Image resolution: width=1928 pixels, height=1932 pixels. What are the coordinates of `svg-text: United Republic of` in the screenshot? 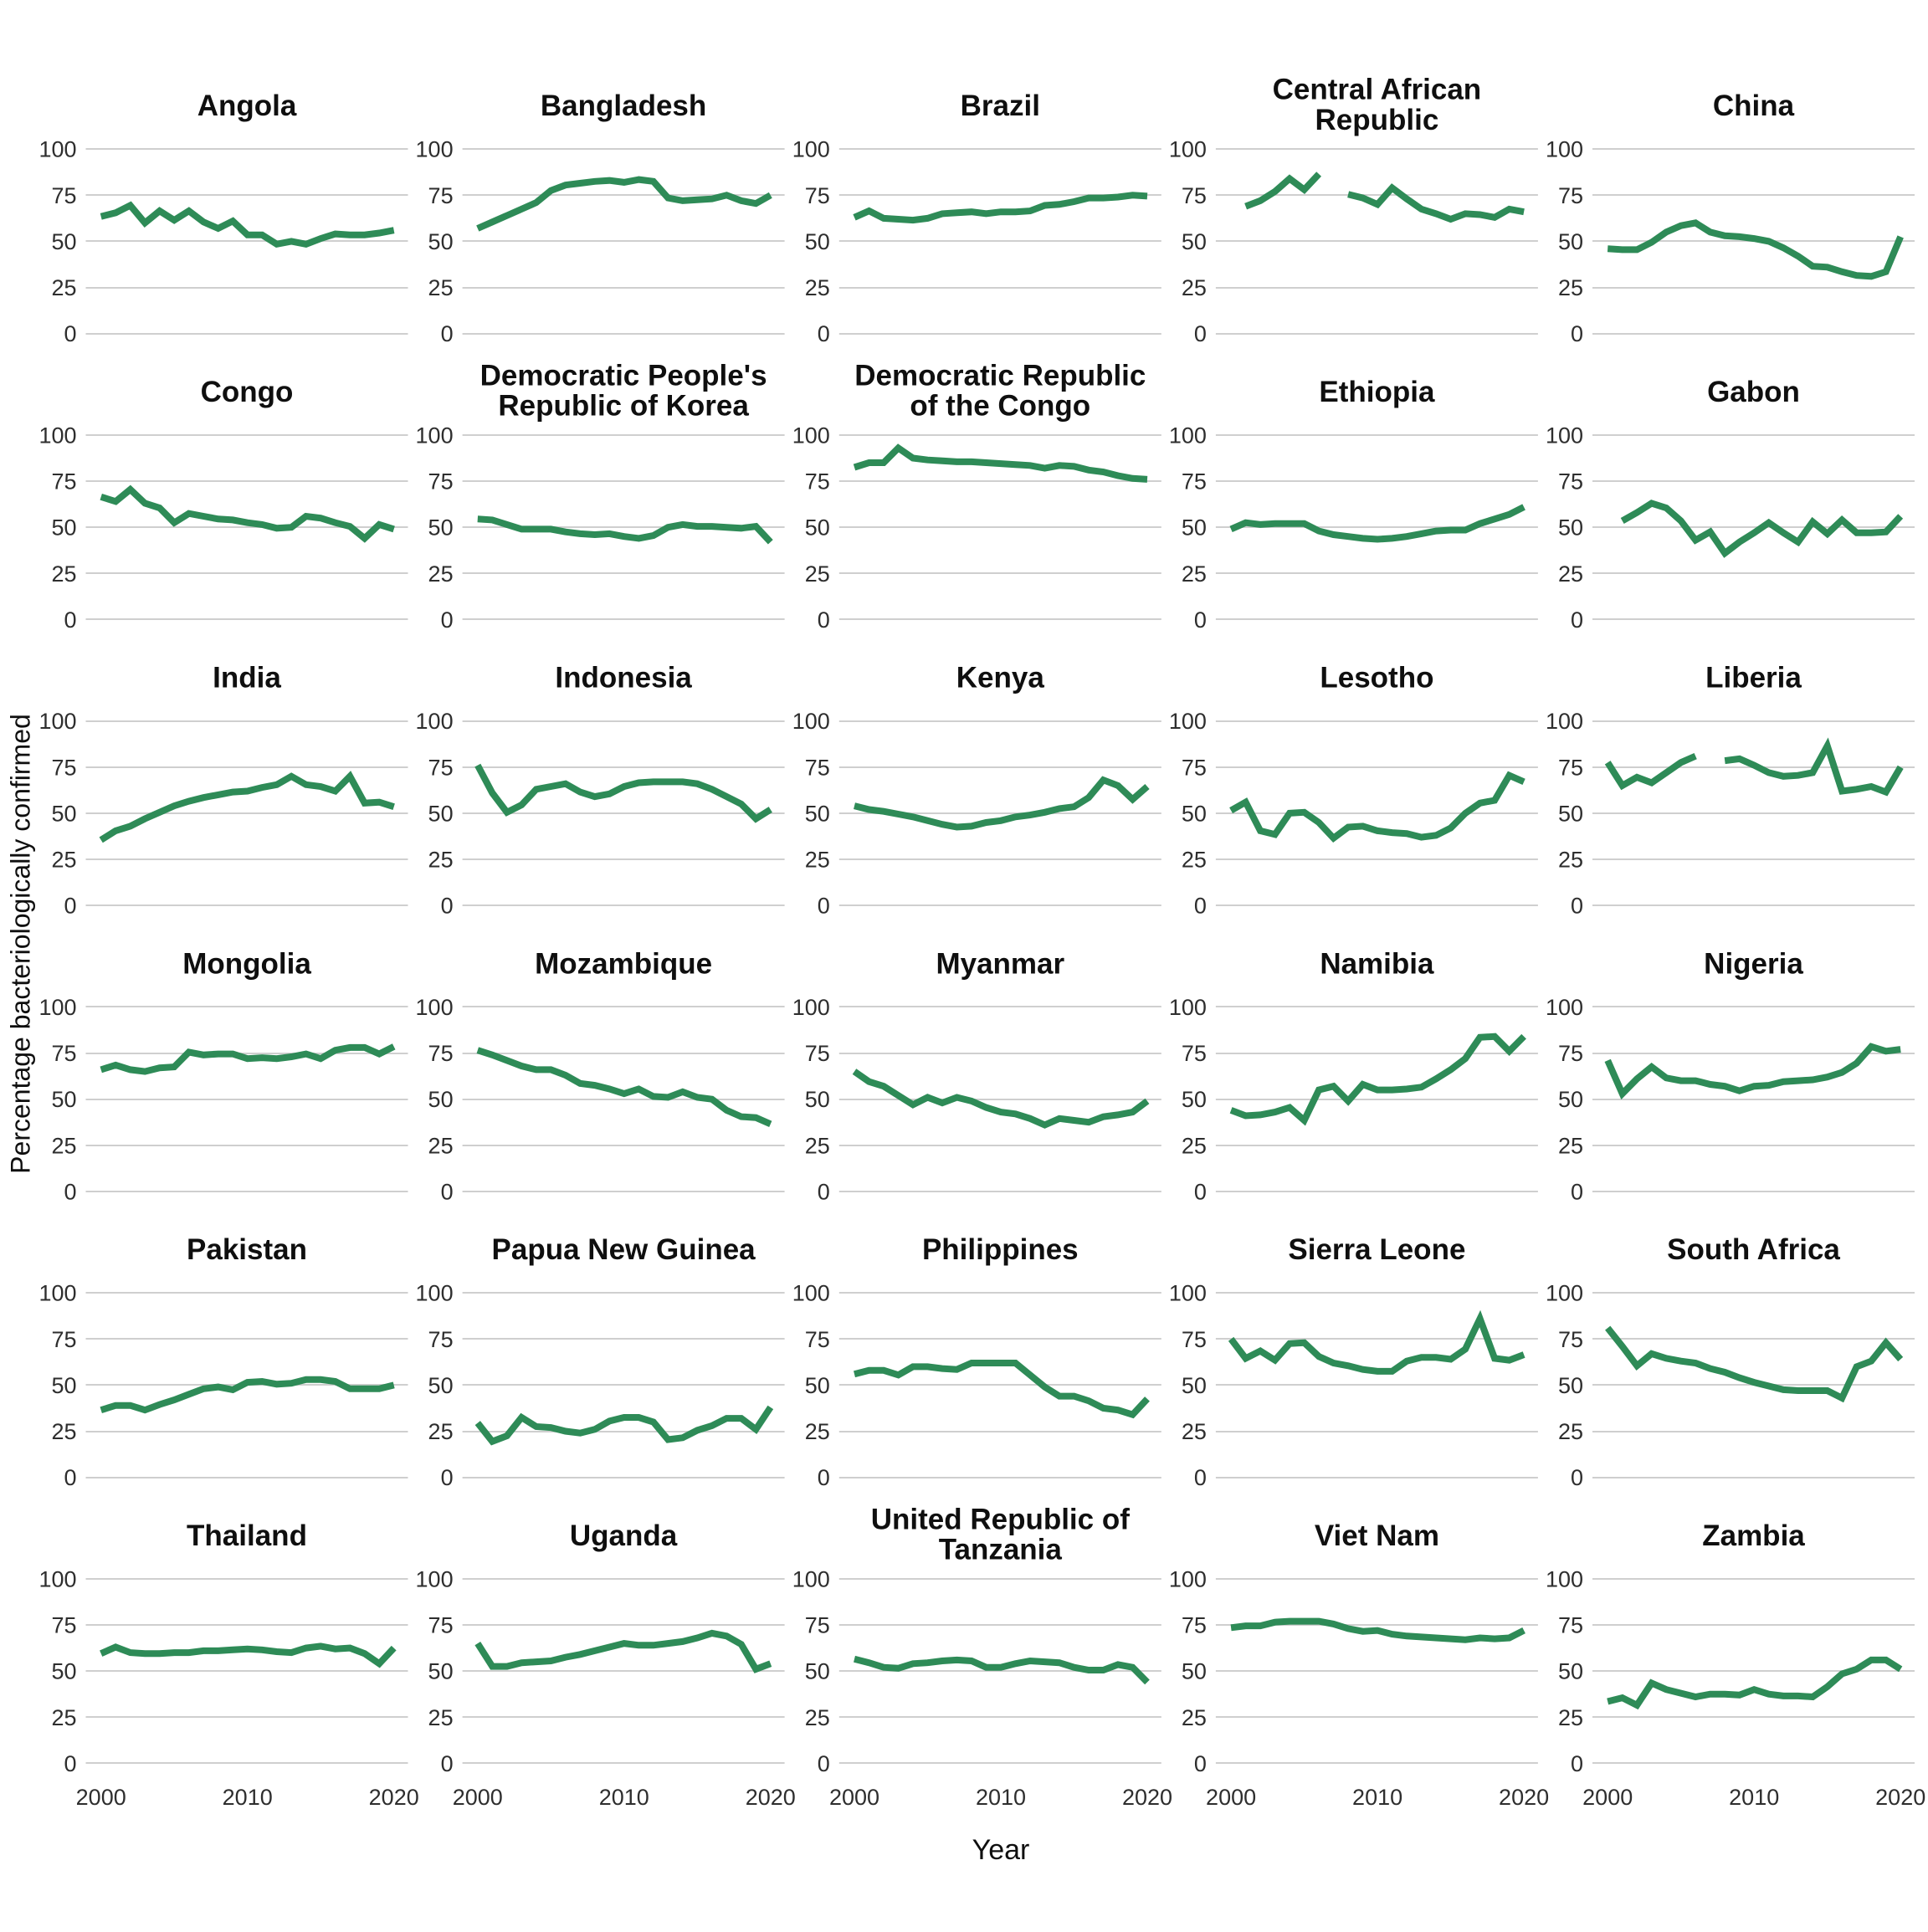 It's located at (1001, 1519).